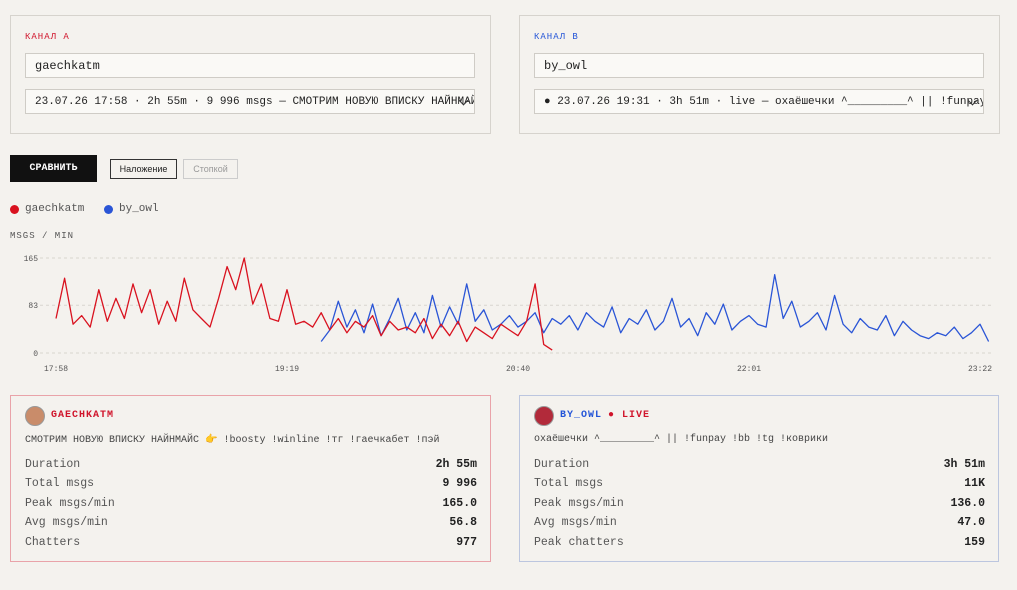  Describe the element at coordinates (459, 484) in the screenshot. I see `stat-value: 9 996` at that location.